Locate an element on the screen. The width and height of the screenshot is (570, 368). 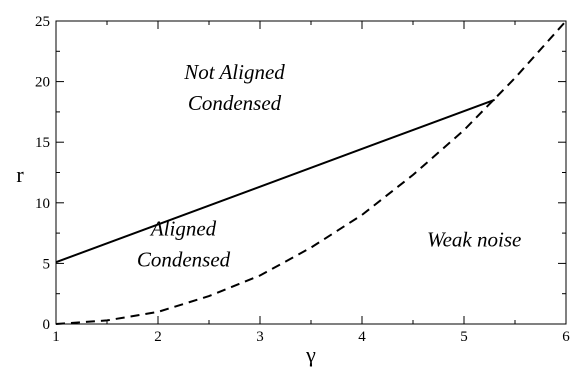
y-tick-label: 5 is located at coordinates (47, 264).